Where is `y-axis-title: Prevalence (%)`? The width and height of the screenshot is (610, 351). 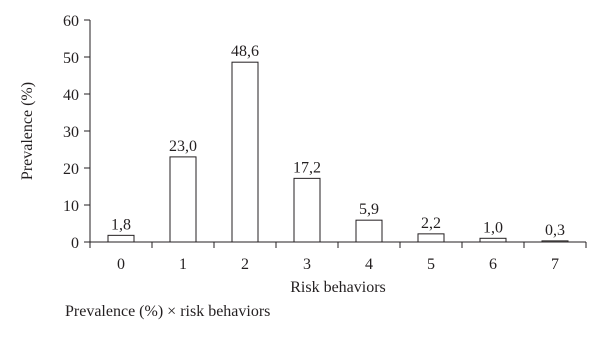 y-axis-title: Prevalence (%) is located at coordinates (27, 131).